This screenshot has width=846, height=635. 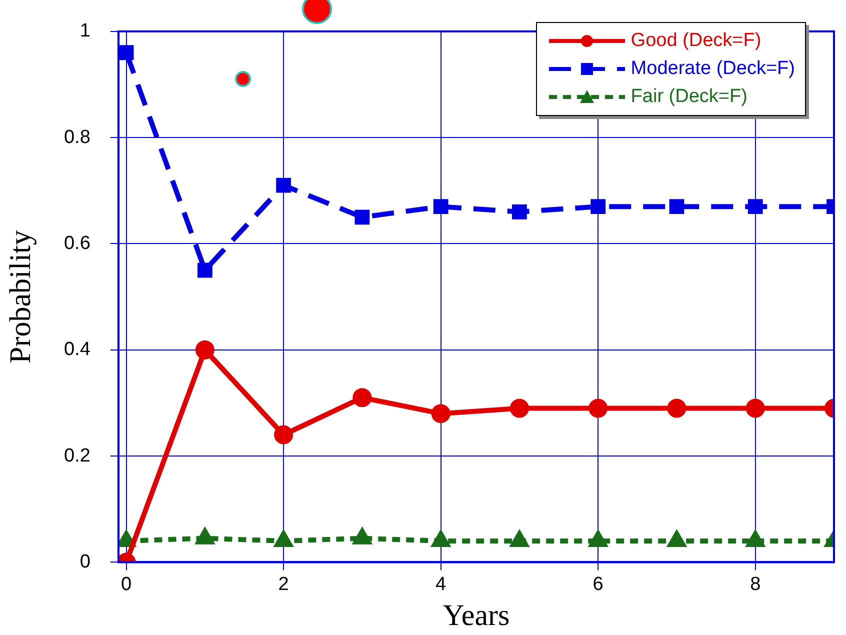 What do you see at coordinates (20, 297) in the screenshot?
I see `y-axis-title: Probability` at bounding box center [20, 297].